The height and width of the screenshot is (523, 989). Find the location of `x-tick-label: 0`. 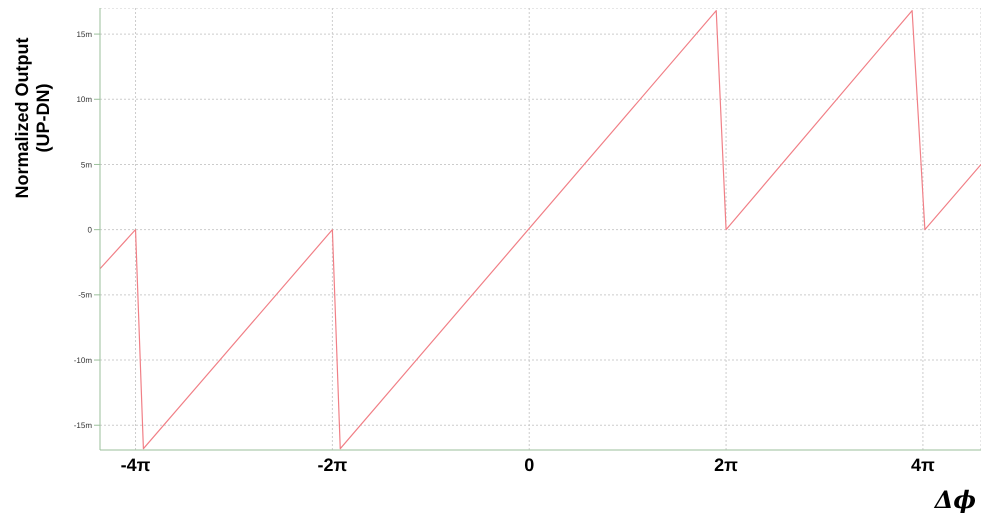

x-tick-label: 0 is located at coordinates (529, 464).